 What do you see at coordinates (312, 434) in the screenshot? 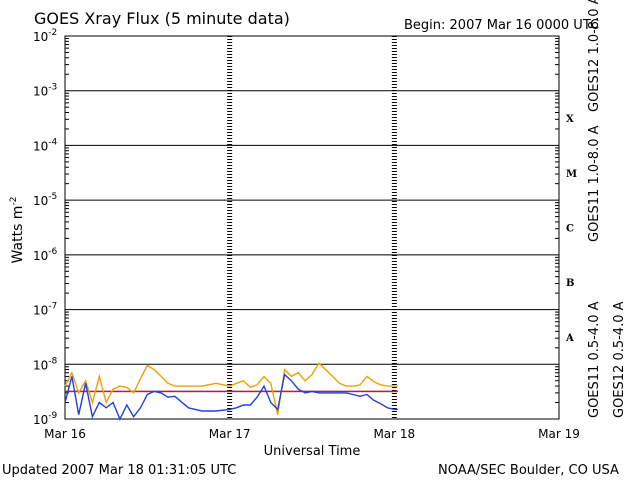
I see `x-tick-labels: Mar 16 Mar 17 Mar 18 Mar 19` at bounding box center [312, 434].